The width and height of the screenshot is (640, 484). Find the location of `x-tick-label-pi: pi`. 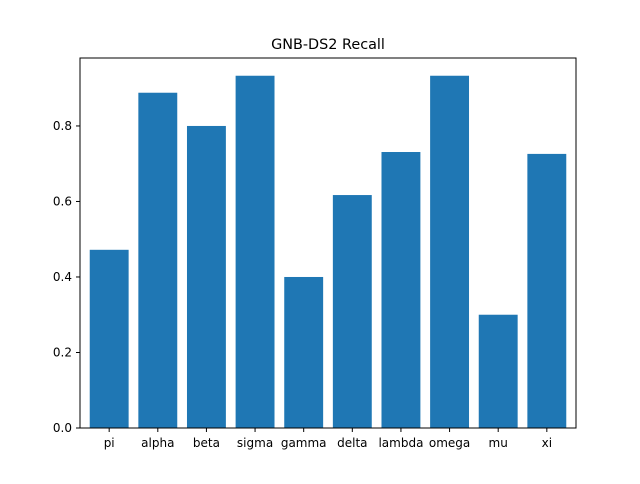

x-tick-label-pi: pi is located at coordinates (109, 443).